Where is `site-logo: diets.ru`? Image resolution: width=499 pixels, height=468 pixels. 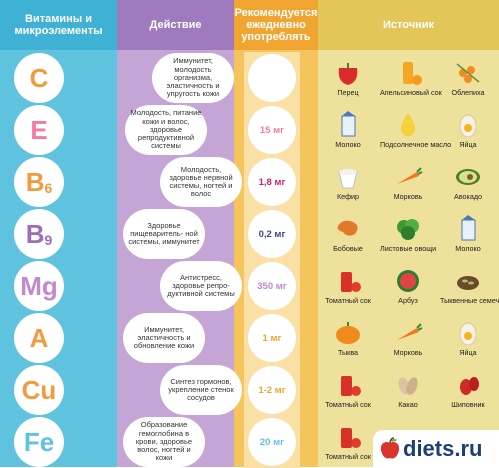
site-logo: diets.ru is located at coordinates (436, 448).